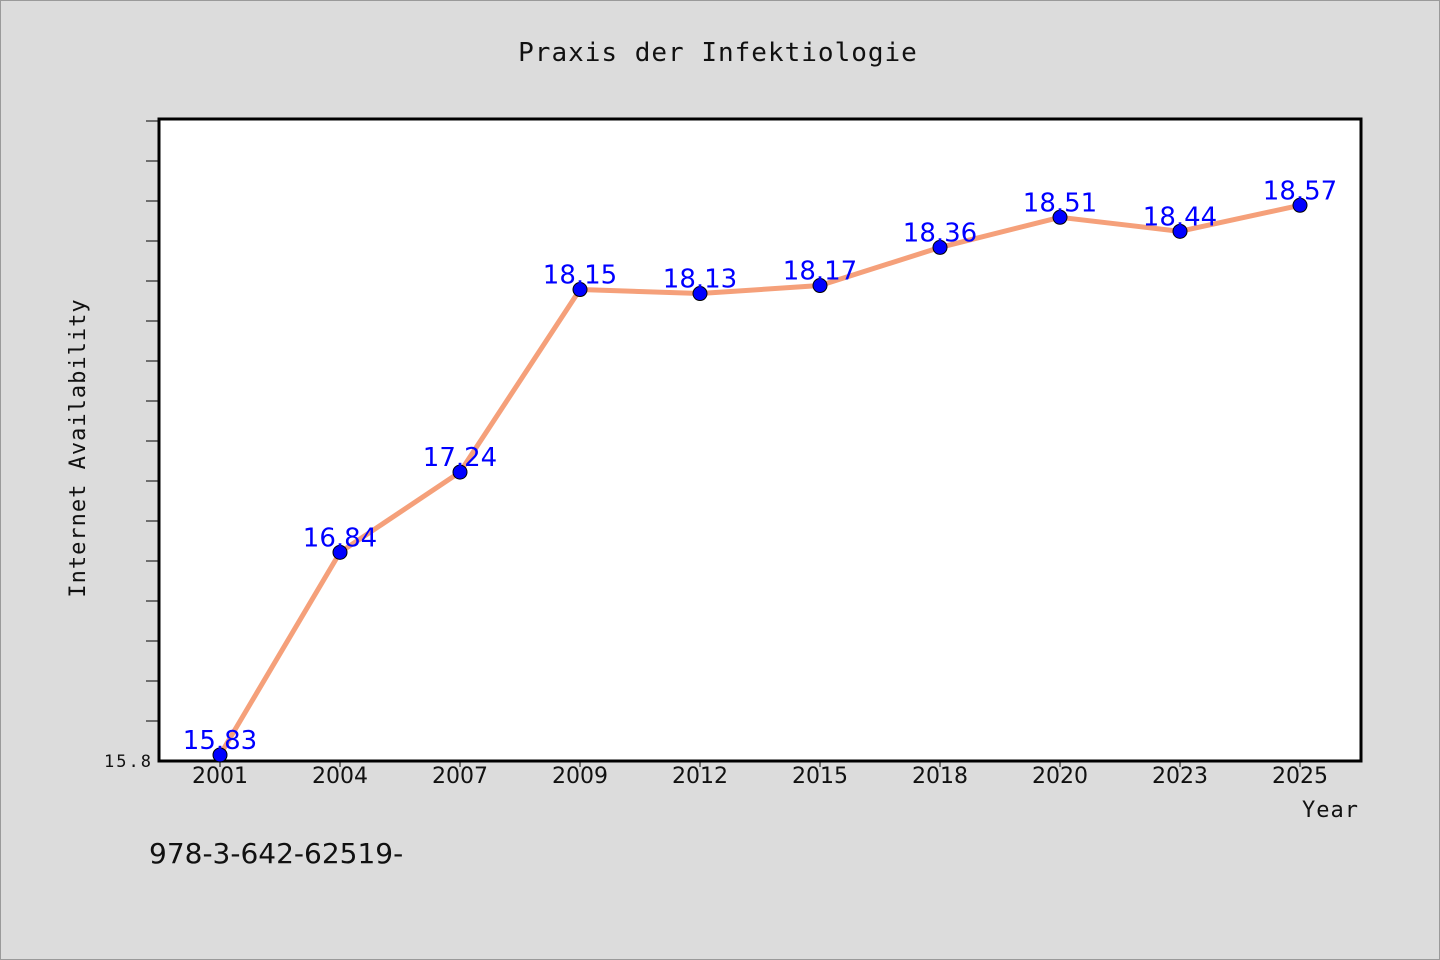  Describe the element at coordinates (1060, 203) in the screenshot. I see `data-label: 18.51` at that location.